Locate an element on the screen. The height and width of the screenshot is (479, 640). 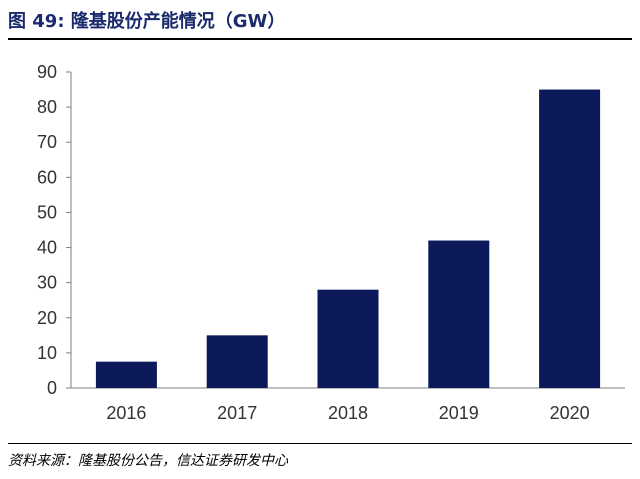
footer-divider is located at coordinates (320, 443).